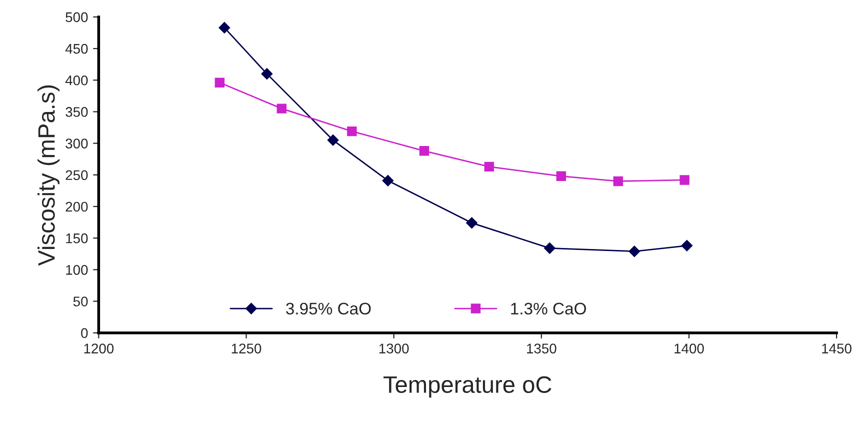  What do you see at coordinates (76, 49) in the screenshot?
I see `y-tick-label: 450` at bounding box center [76, 49].